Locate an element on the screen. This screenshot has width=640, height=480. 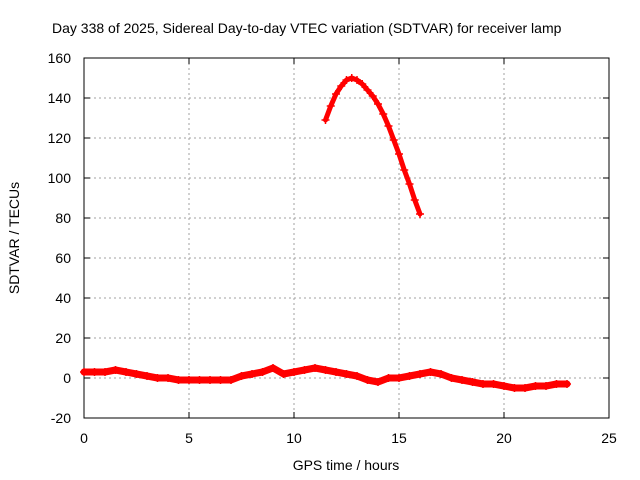
y-tick-label: 140 is located at coordinates (60, 98).